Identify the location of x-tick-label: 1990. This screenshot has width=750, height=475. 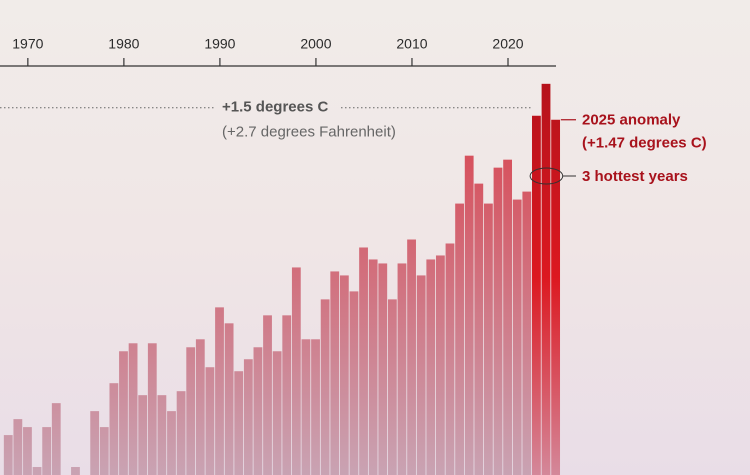
(219, 44).